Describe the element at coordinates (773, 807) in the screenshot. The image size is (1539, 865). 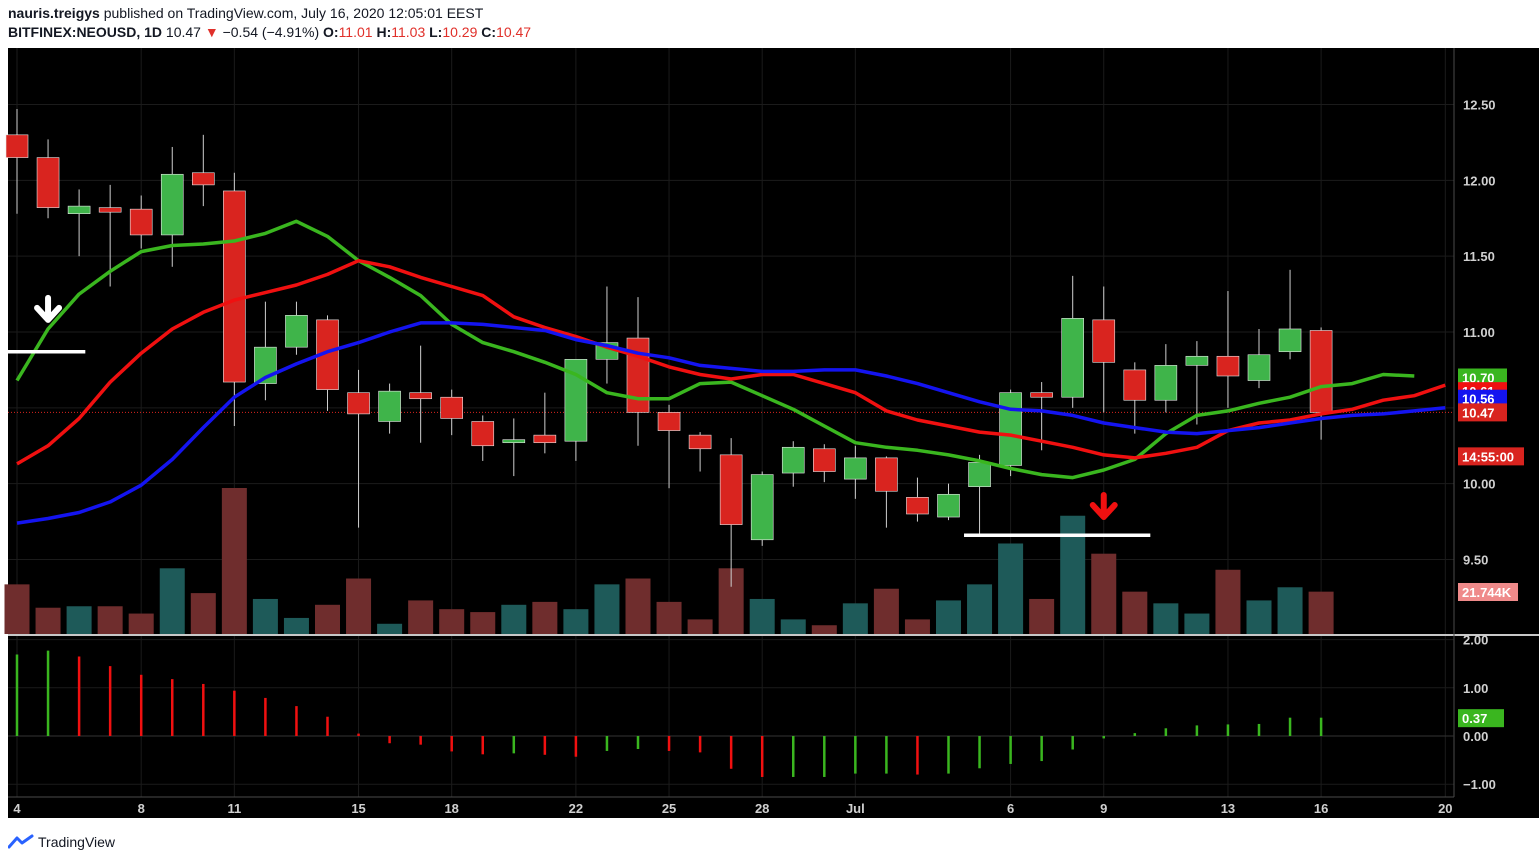
I see `time-axis-background` at that location.